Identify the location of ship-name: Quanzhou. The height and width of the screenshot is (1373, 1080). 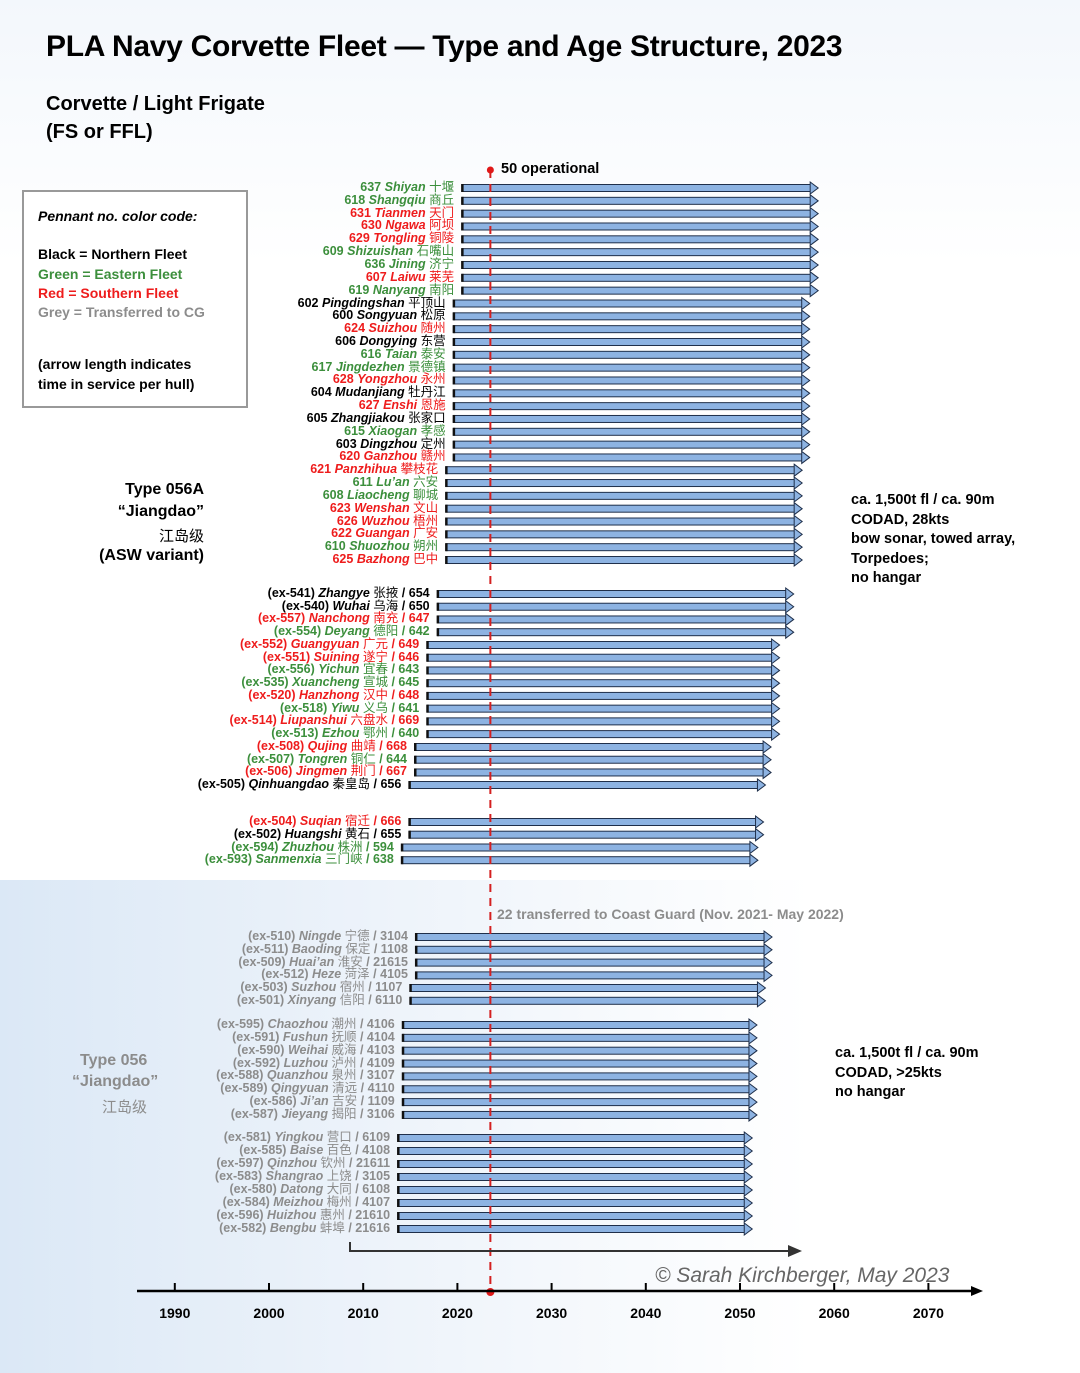
(297, 1075).